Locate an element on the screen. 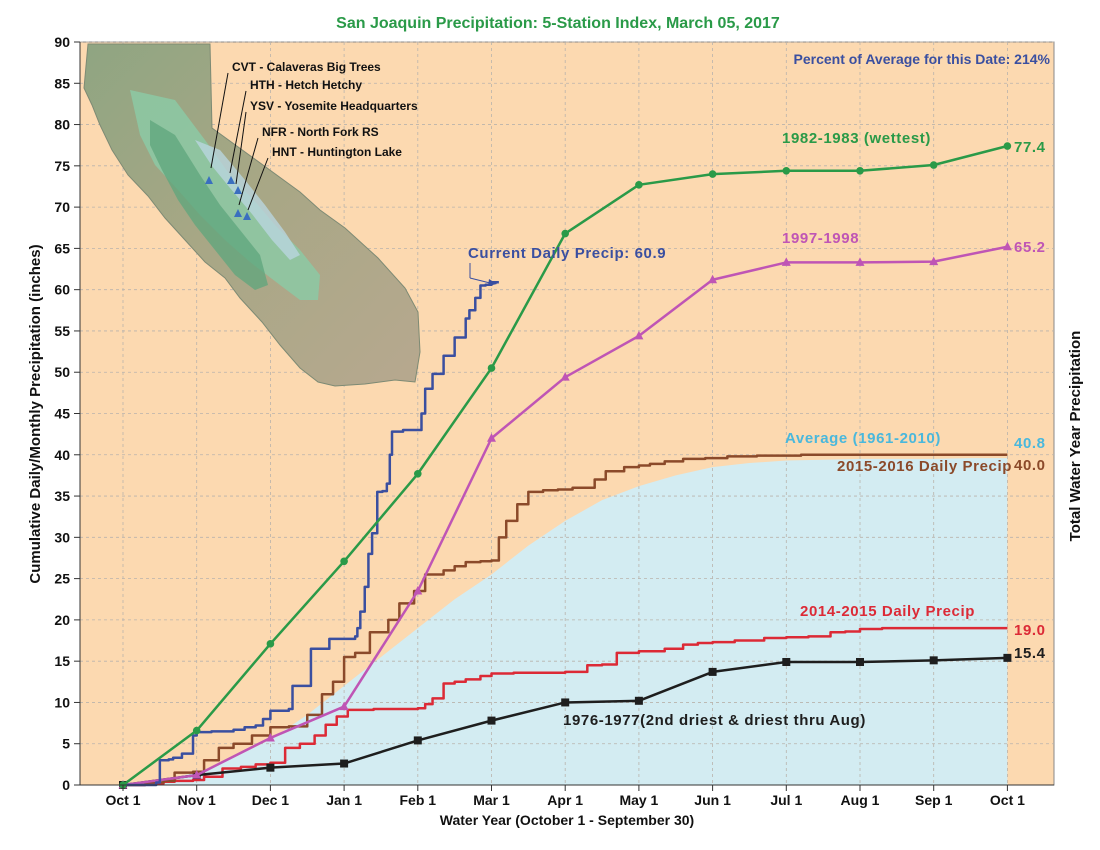 The height and width of the screenshot is (850, 1100). station-marker-nfr is located at coordinates (238, 213).